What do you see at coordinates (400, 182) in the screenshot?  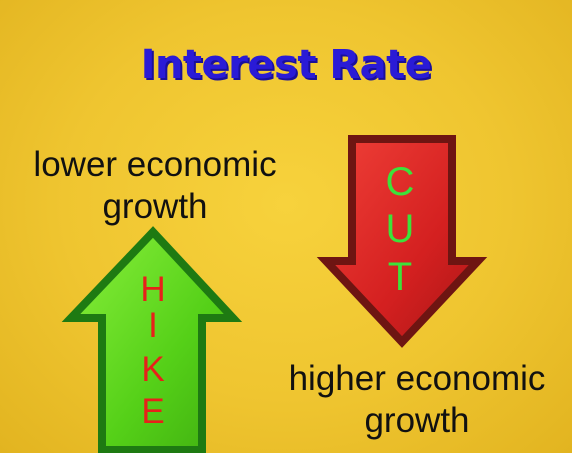 I see `cut-letter-c: C` at bounding box center [400, 182].